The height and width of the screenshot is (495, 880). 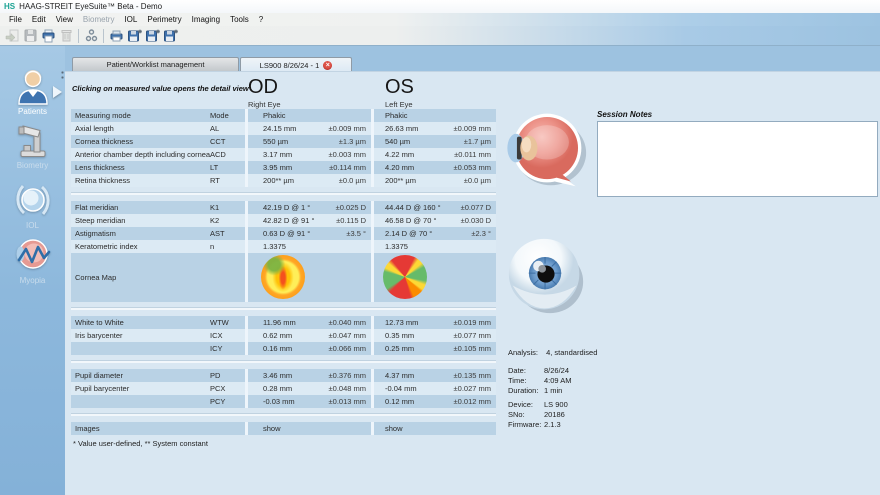 What do you see at coordinates (32, 200) in the screenshot?
I see `iol-lens-icon` at bounding box center [32, 200].